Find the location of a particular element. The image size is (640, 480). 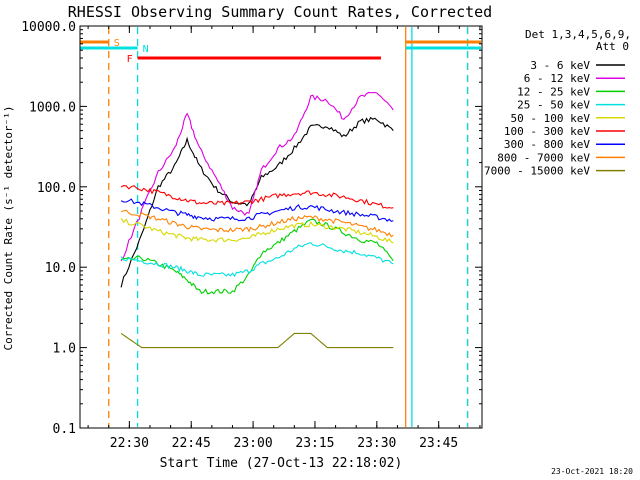

legend-label-2: 12 - 25 keV is located at coordinates (553, 91).